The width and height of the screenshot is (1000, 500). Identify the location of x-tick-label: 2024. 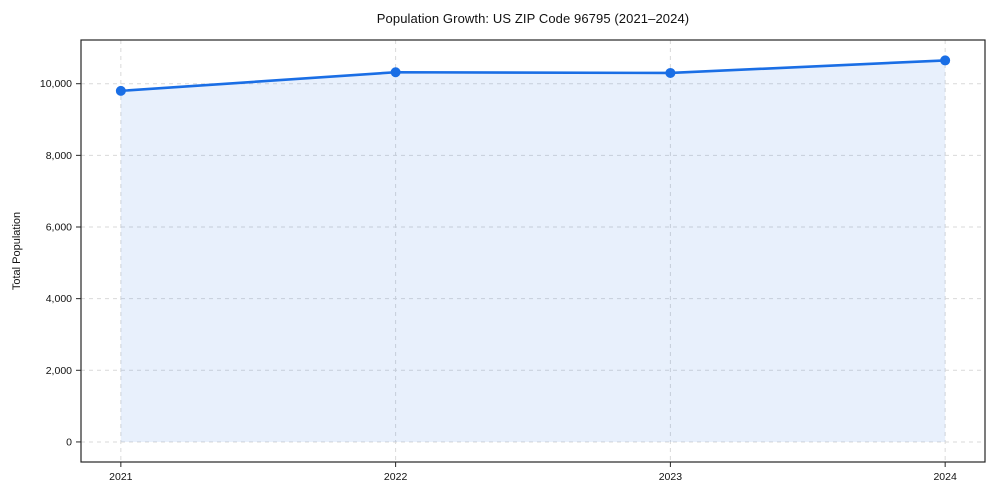
(945, 477).